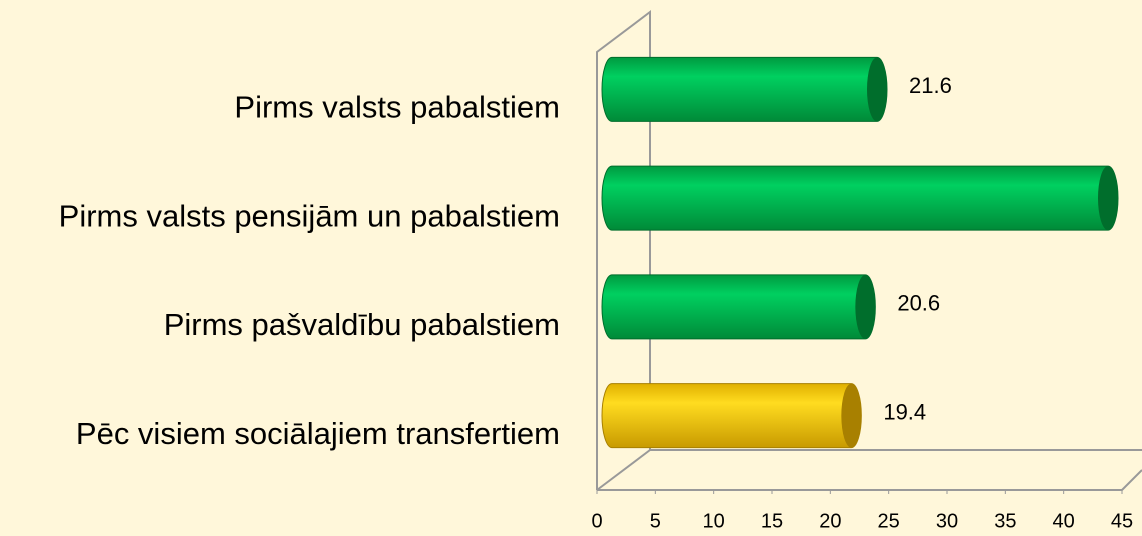 The width and height of the screenshot is (1142, 536). What do you see at coordinates (889, 521) in the screenshot?
I see `x-tick-label: 25` at bounding box center [889, 521].